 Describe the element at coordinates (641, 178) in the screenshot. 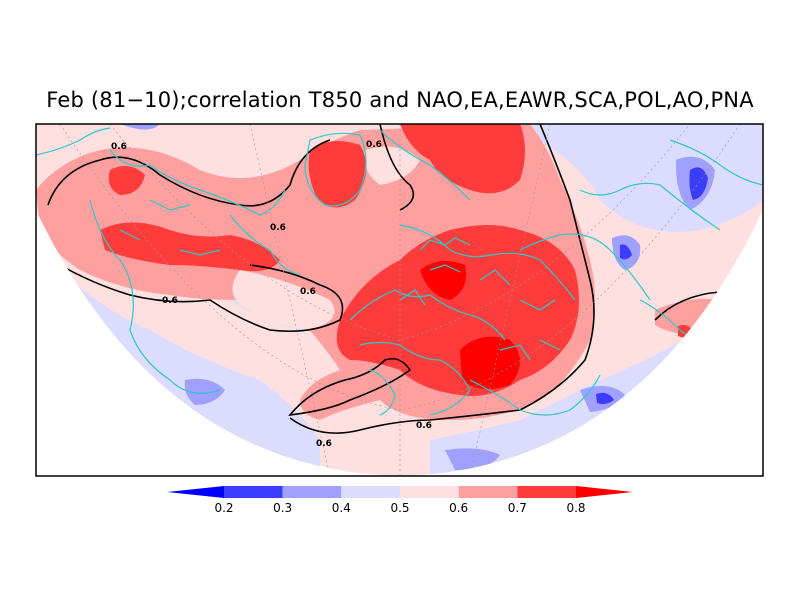

I see `light-blue-region-northeast` at that location.